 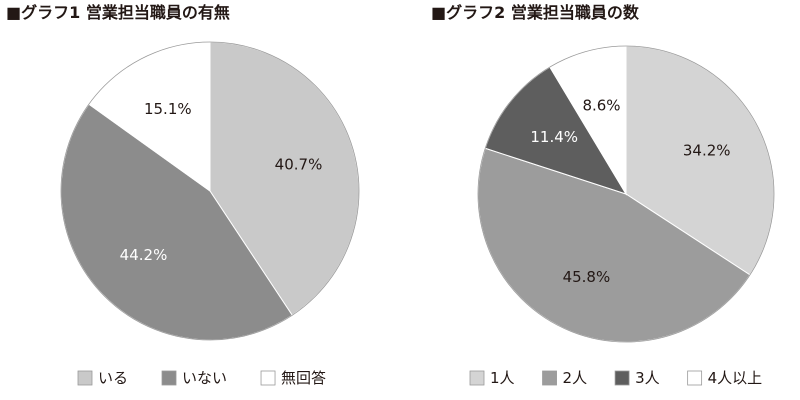 I want to click on chart2-legend-label-2nin: 2人, so click(x=575, y=378).